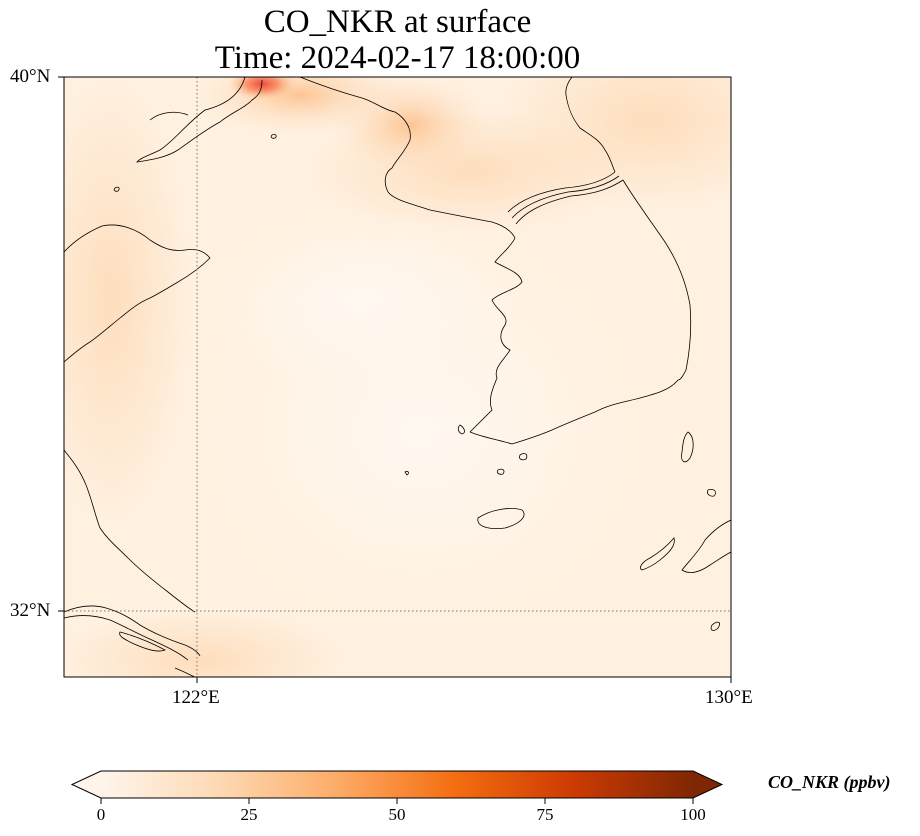 Image resolution: width=920 pixels, height=836 pixels. I want to click on colorbar, so click(397, 787).